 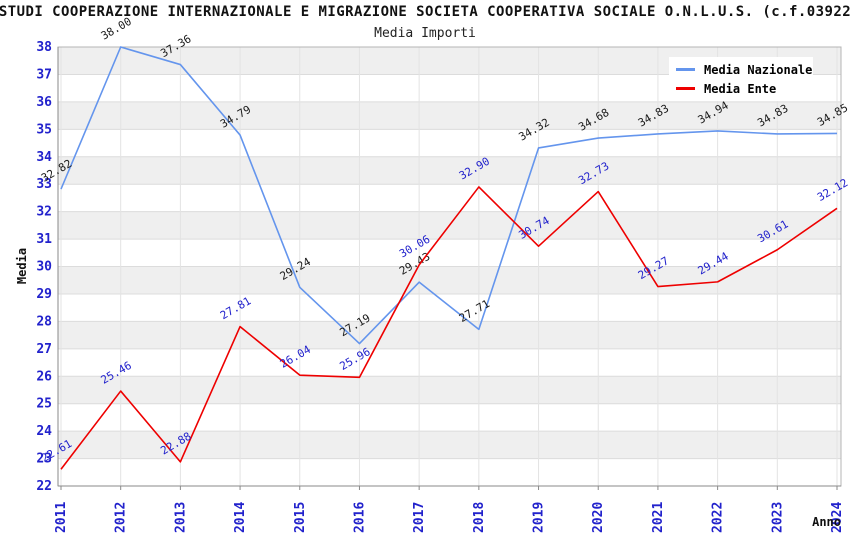 What do you see at coordinates (22, 266) in the screenshot?
I see `y-axis-title: Media` at bounding box center [22, 266].